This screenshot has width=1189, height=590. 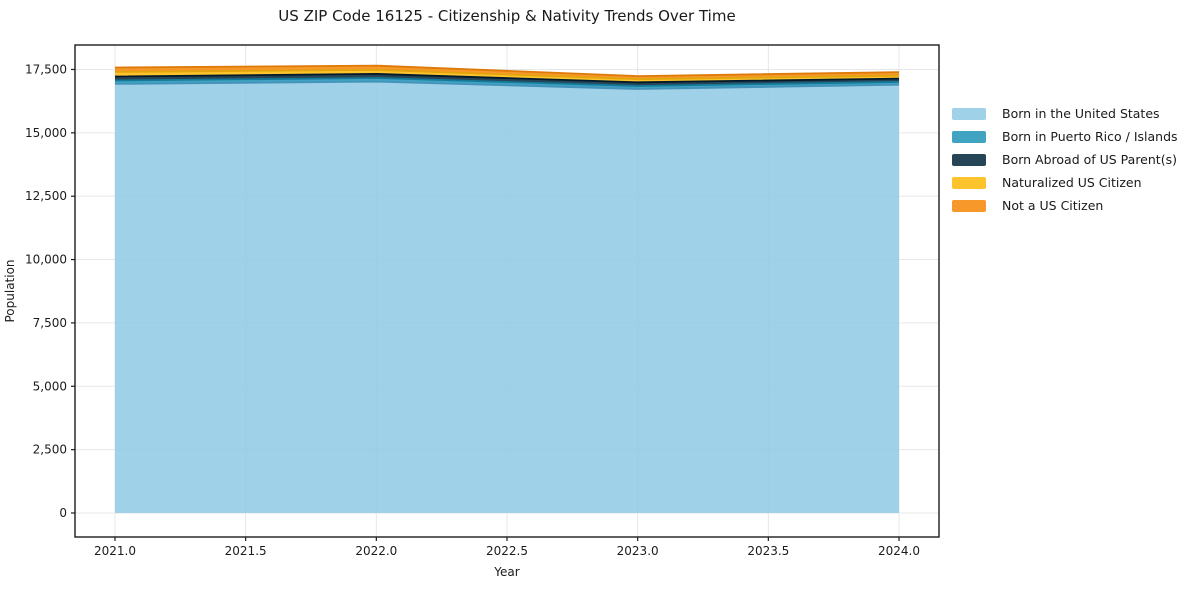 What do you see at coordinates (1090, 136) in the screenshot?
I see `legend-label: Born in Puerto Rico / Islands` at bounding box center [1090, 136].